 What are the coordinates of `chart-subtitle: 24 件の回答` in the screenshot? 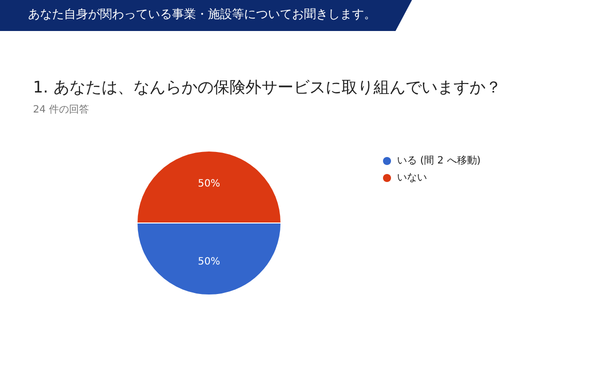 It's located at (61, 110).